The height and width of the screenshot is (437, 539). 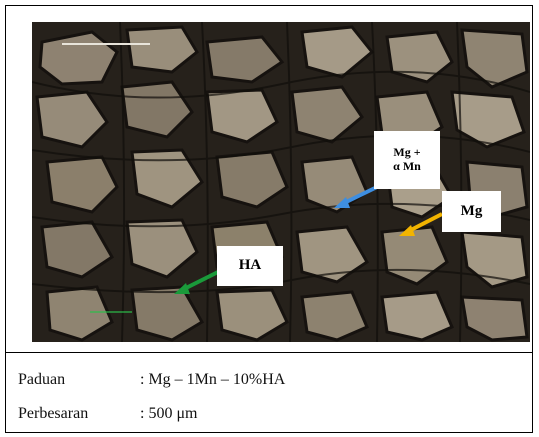 What do you see at coordinates (107, 414) in the screenshot?
I see `caption-magnification-row: Perbesaran : 500 μm` at bounding box center [107, 414].